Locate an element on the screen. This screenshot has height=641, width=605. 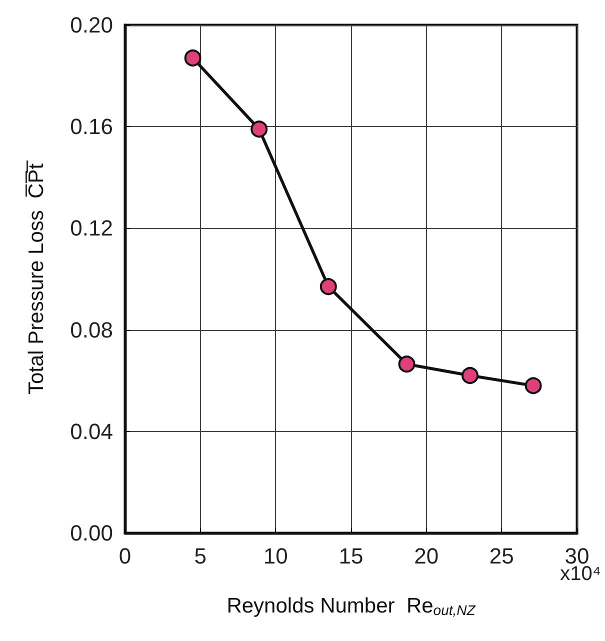
x-tick-label: 20 is located at coordinates (426, 556).